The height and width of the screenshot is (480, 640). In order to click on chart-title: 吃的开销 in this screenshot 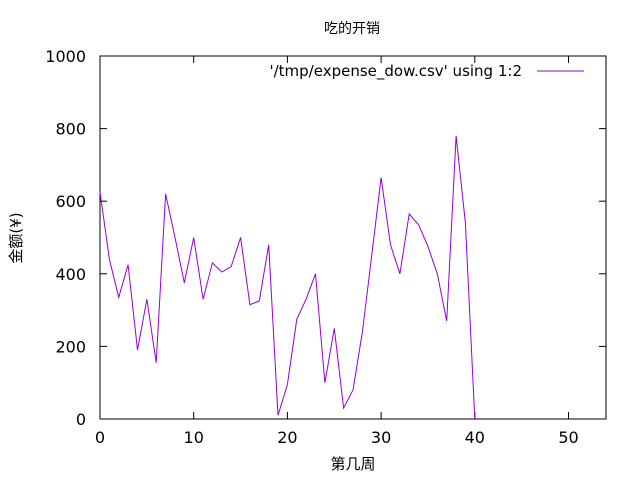, I will do `click(352, 29)`.